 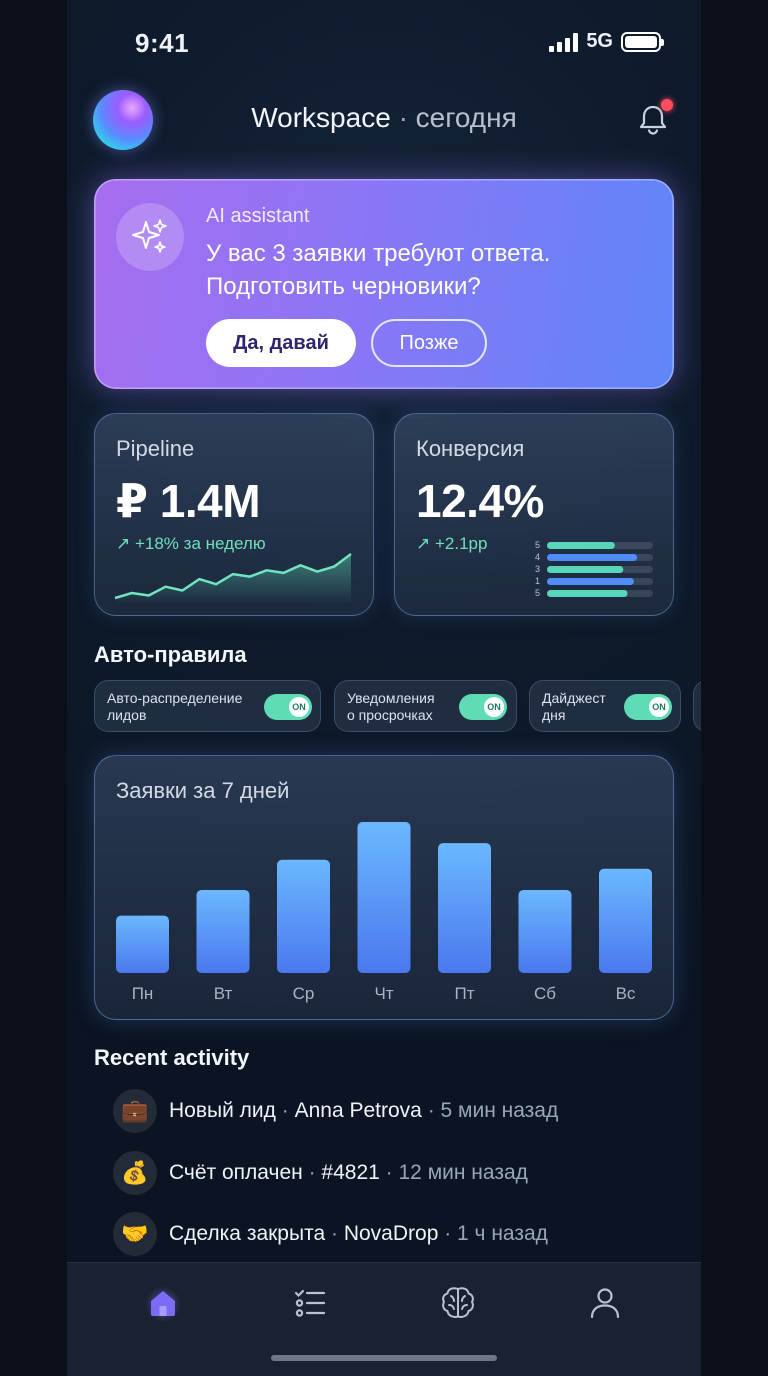 What do you see at coordinates (135, 1234) in the screenshot?
I see `handshake-icon: 🤝` at bounding box center [135, 1234].